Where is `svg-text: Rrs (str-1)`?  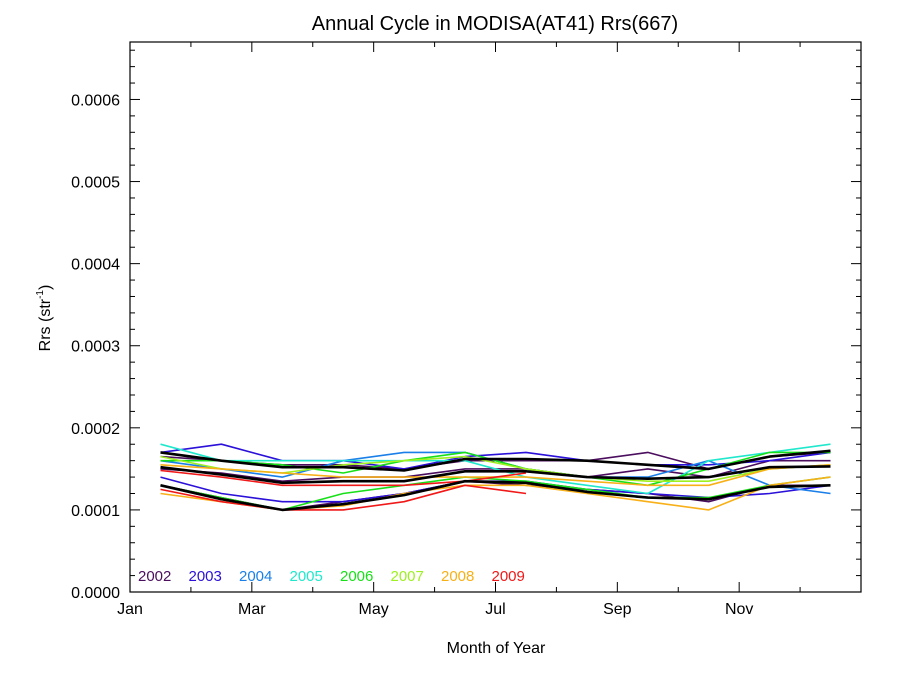 svg-text: Rrs (str-1) is located at coordinates (44, 318).